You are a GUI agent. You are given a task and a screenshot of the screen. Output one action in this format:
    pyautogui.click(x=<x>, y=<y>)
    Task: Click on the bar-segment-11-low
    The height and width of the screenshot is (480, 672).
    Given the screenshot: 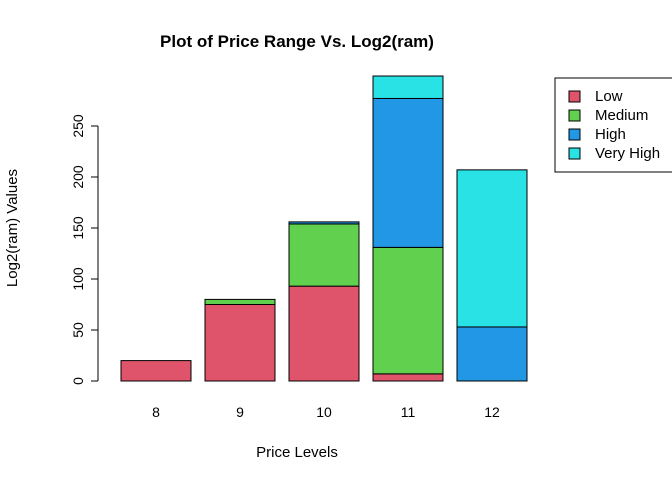 What is the action you would take?
    pyautogui.click(x=408, y=377)
    